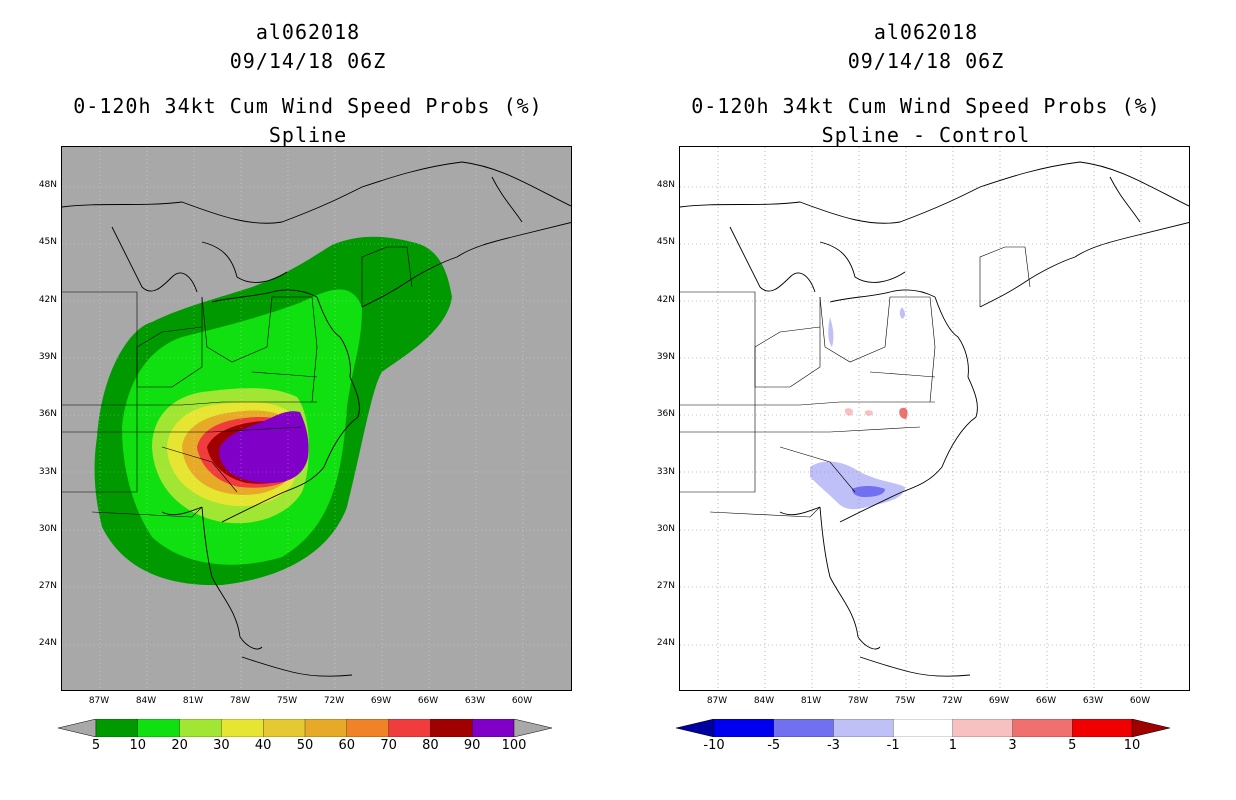 The image size is (1236, 800). What do you see at coordinates (859, 408) in the screenshot?
I see `right-difference-field` at bounding box center [859, 408].